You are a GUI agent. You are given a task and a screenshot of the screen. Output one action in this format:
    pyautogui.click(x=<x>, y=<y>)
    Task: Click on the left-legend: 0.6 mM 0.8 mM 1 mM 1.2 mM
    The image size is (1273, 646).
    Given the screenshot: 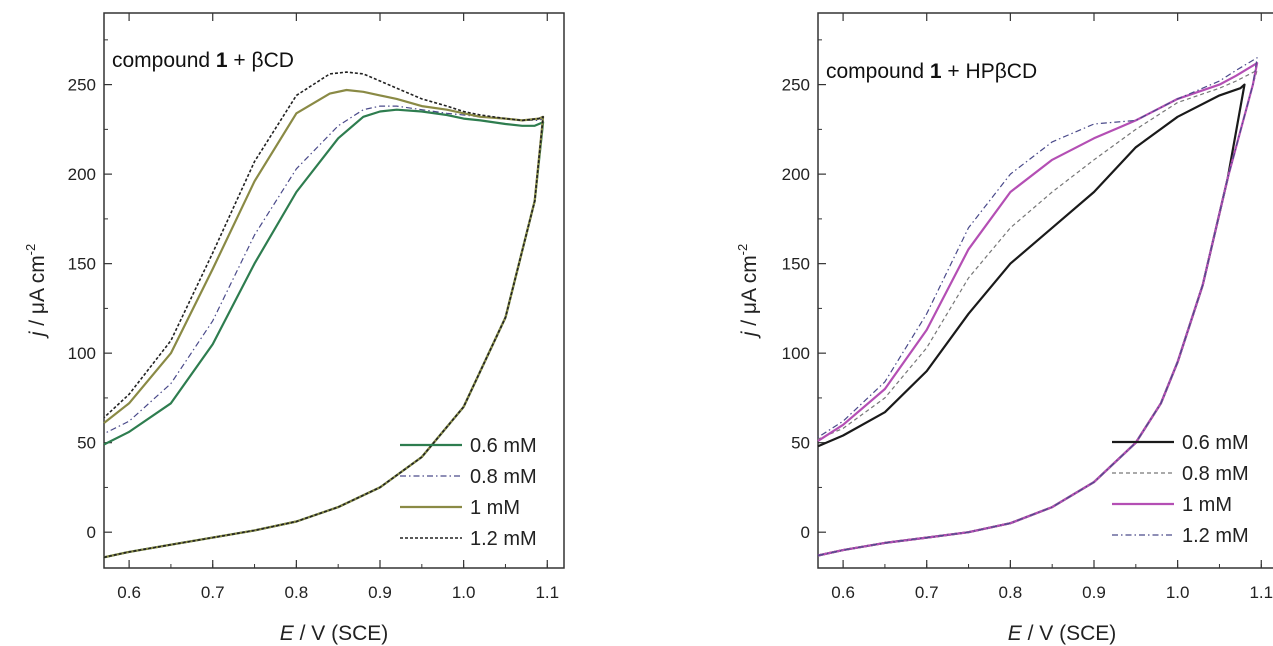 What is the action you would take?
    pyautogui.click(x=468, y=492)
    